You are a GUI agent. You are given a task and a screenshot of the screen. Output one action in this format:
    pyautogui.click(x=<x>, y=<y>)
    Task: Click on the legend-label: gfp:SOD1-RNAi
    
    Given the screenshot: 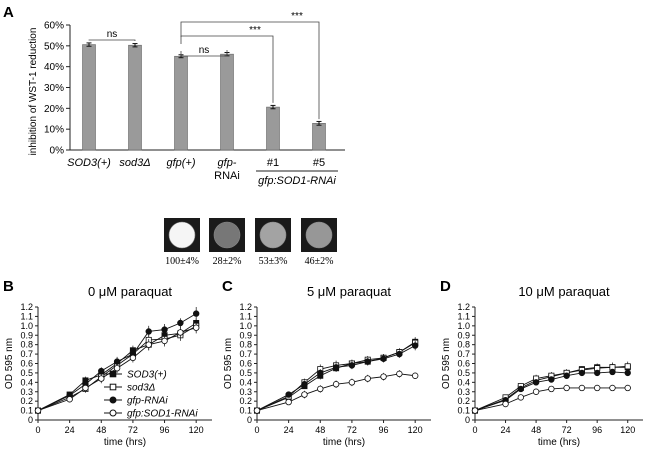 What is the action you would take?
    pyautogui.click(x=162, y=414)
    